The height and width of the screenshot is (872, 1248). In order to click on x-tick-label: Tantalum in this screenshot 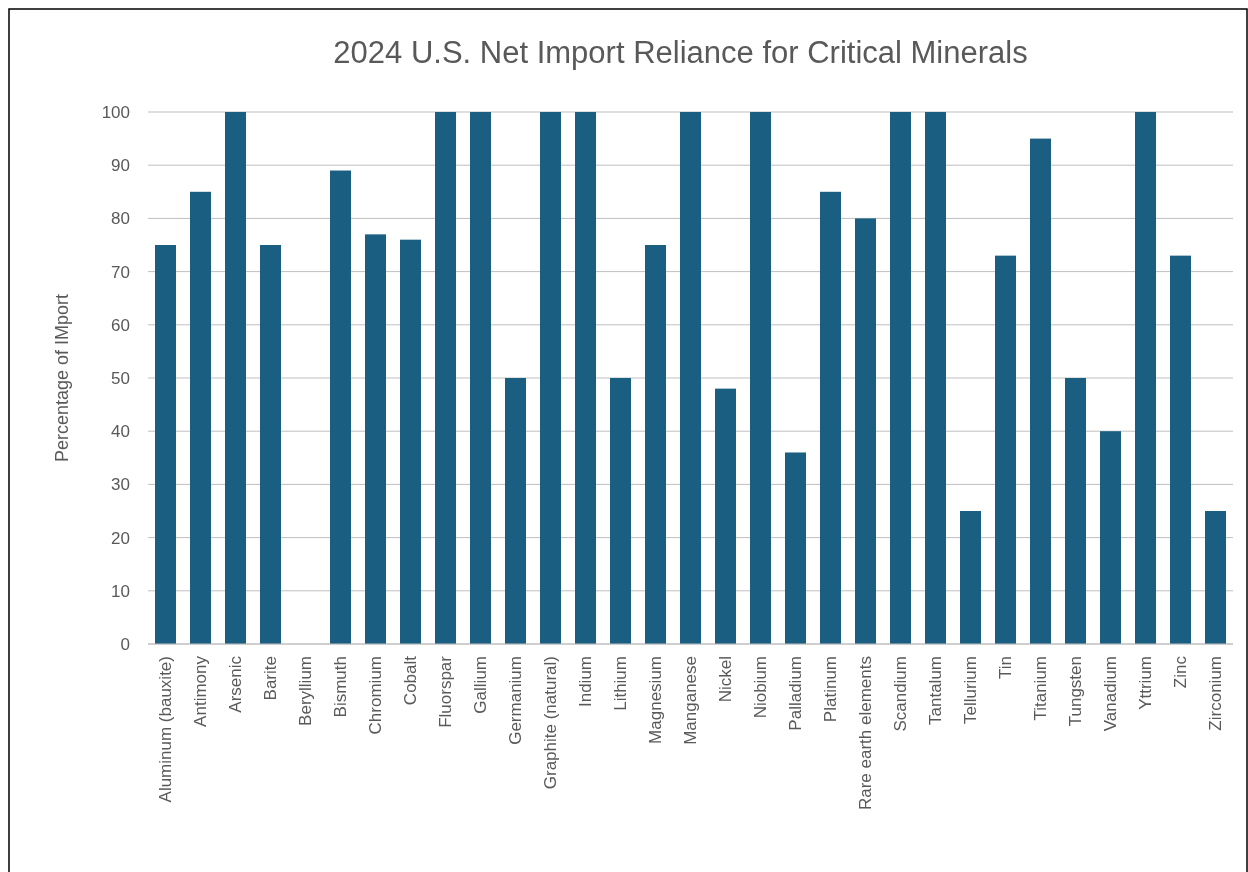, I will do `click(936, 690)`.